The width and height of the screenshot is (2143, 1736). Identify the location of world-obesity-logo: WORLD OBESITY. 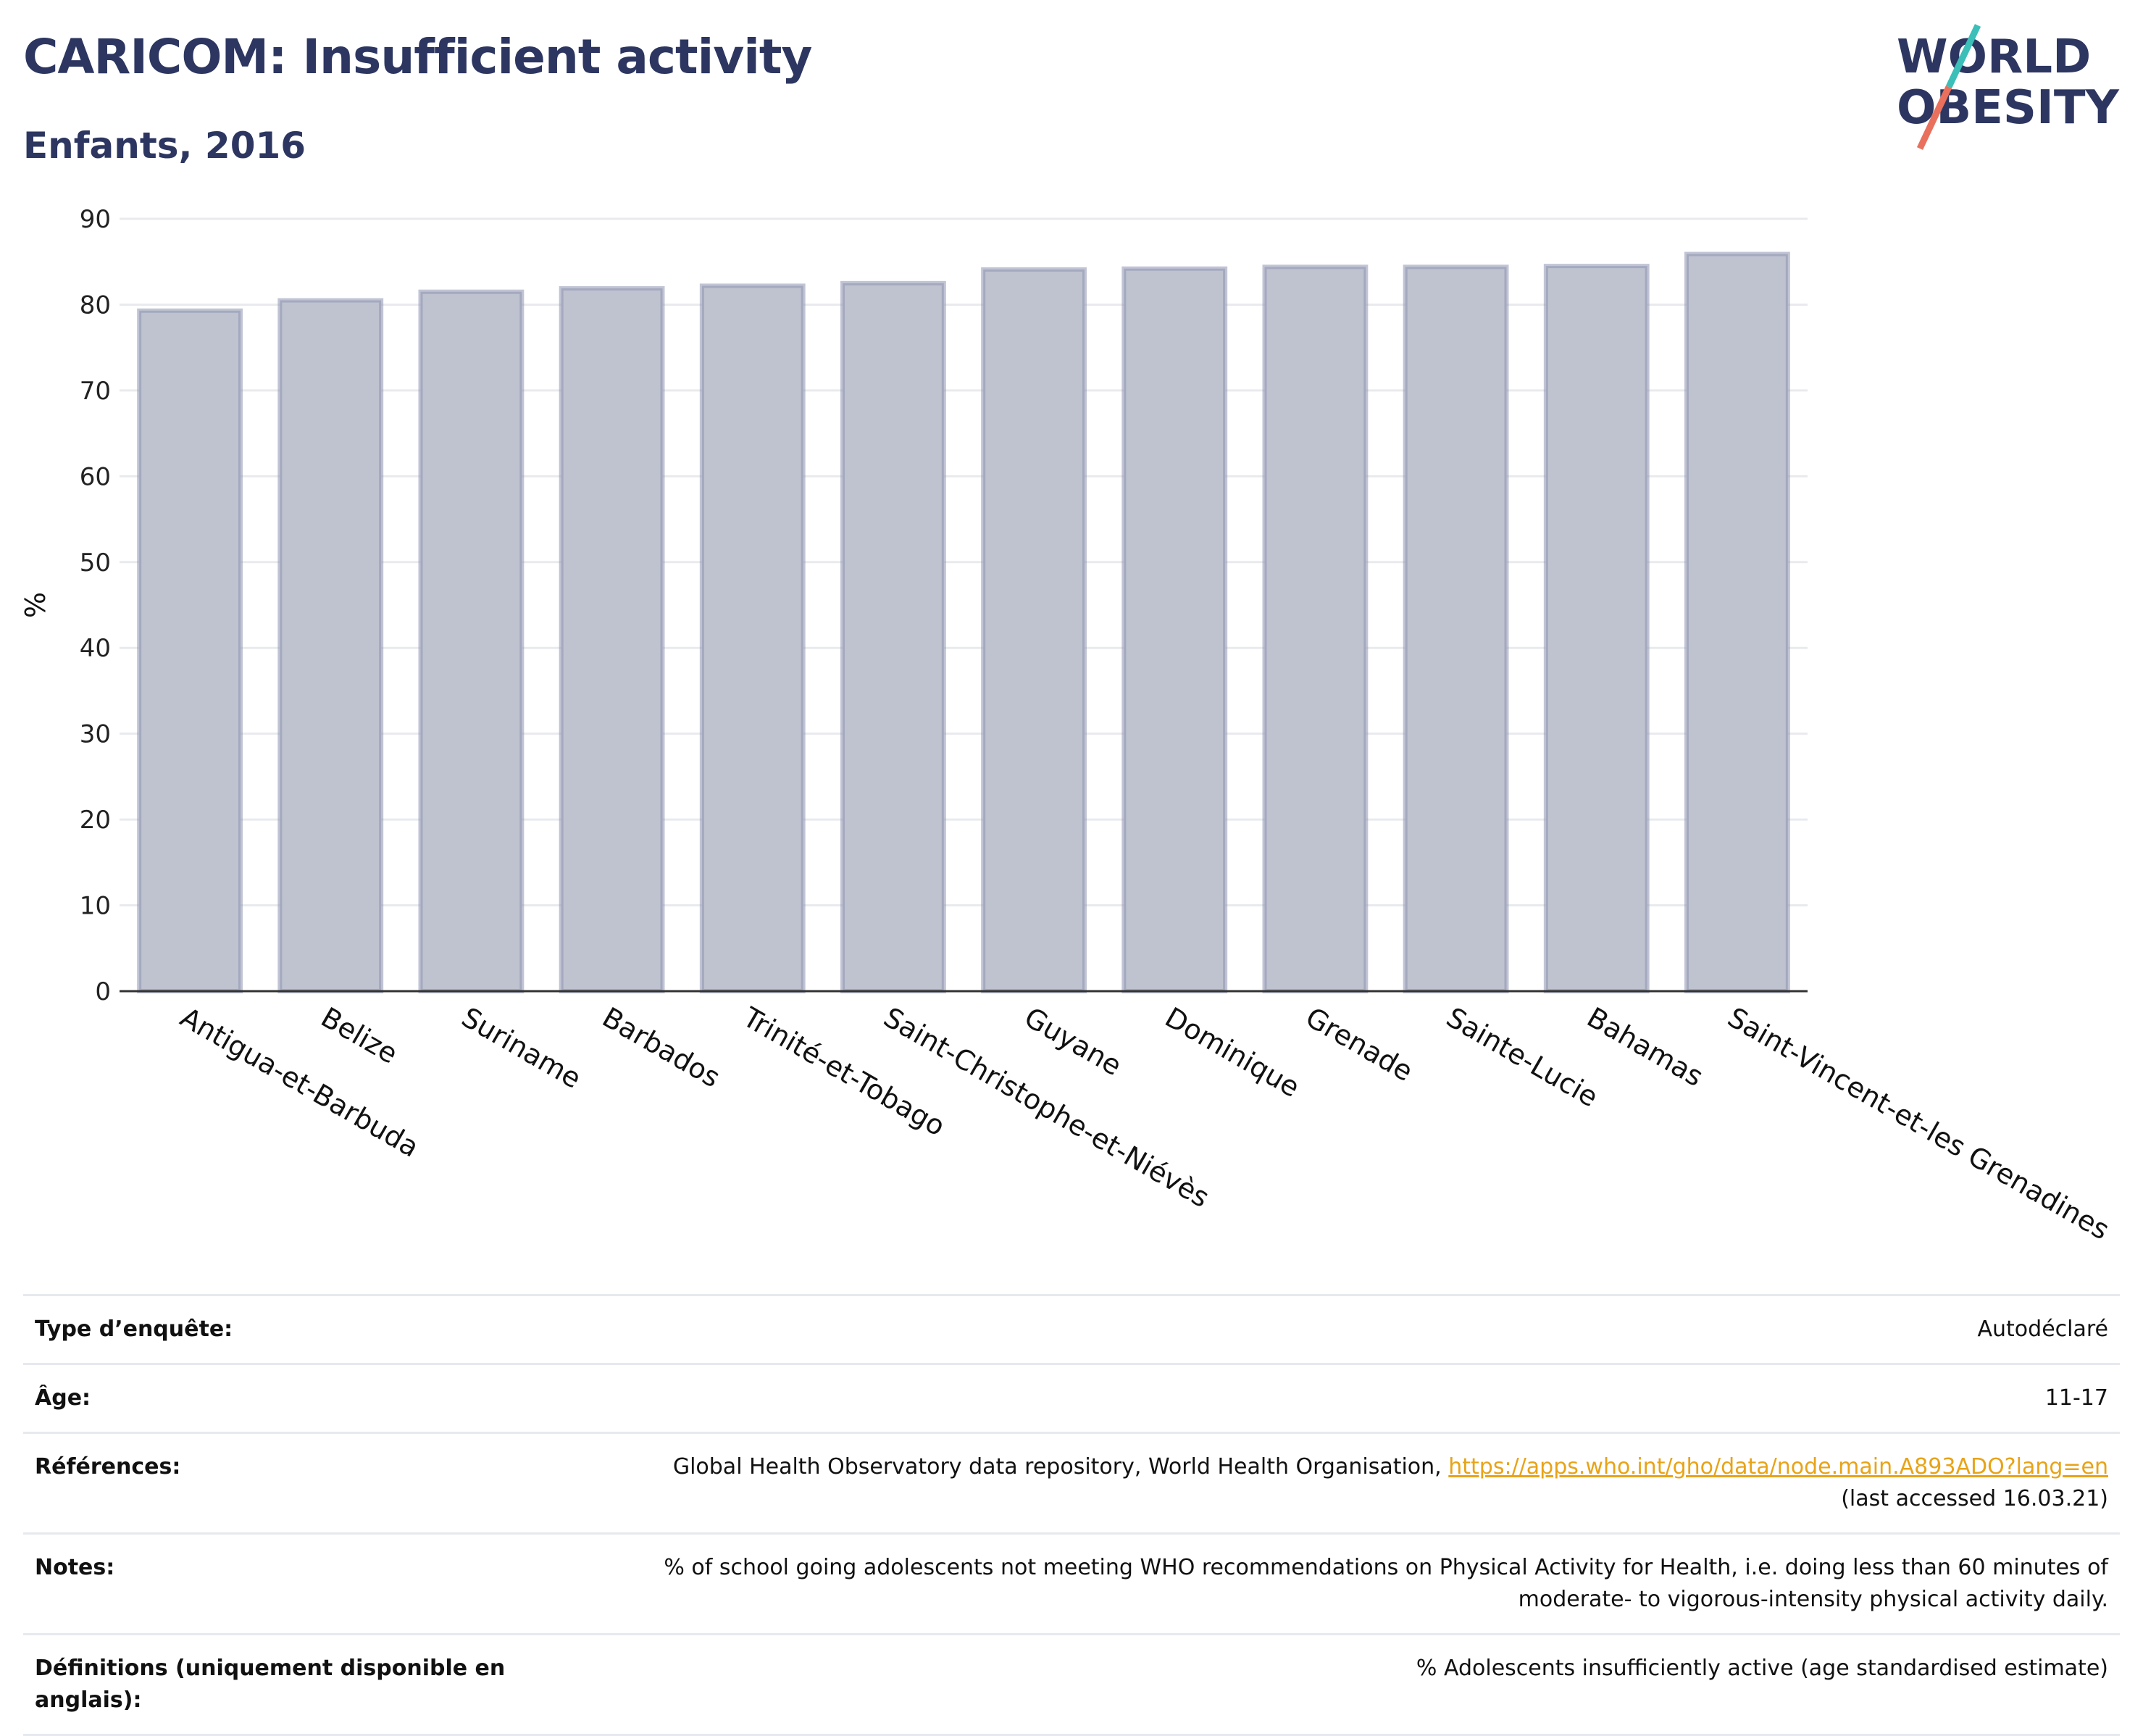
(2008, 87).